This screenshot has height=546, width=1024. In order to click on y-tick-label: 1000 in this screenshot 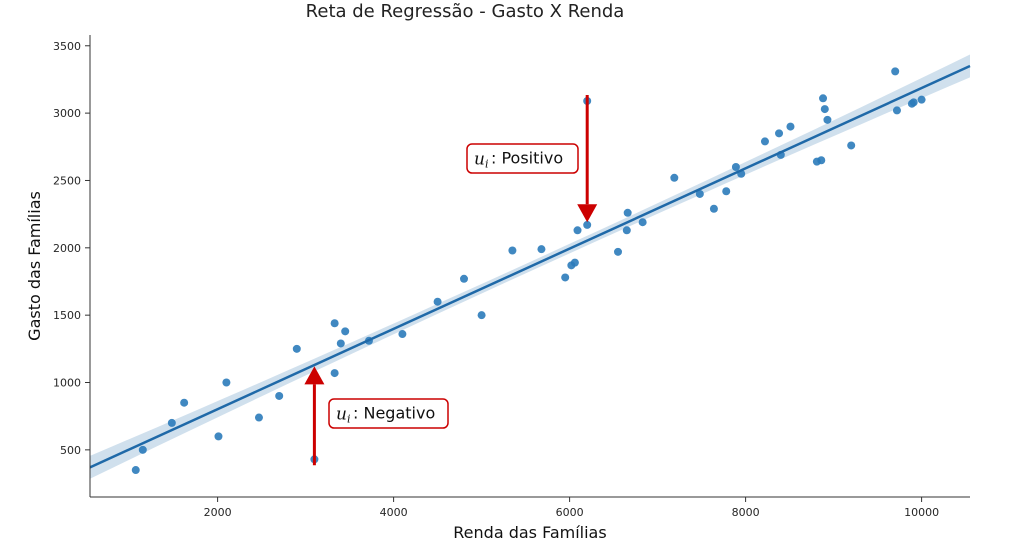, I will do `click(67, 383)`.